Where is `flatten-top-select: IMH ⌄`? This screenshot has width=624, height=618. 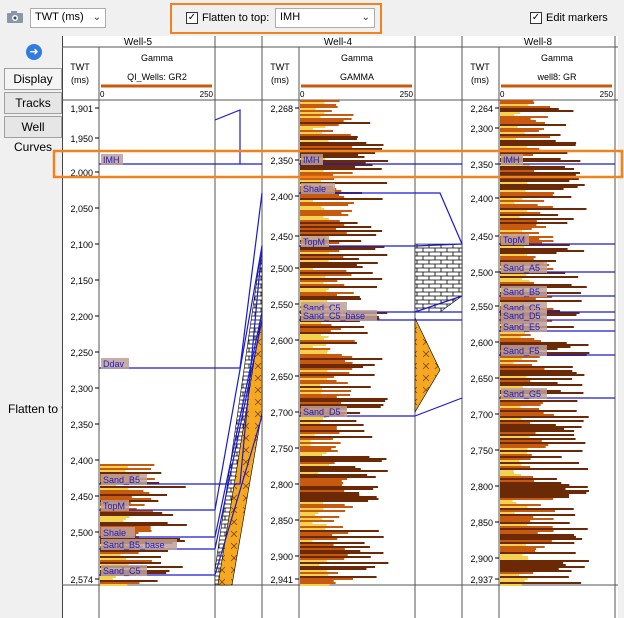
flatten-top-select: IMH ⌄ is located at coordinates (325, 18).